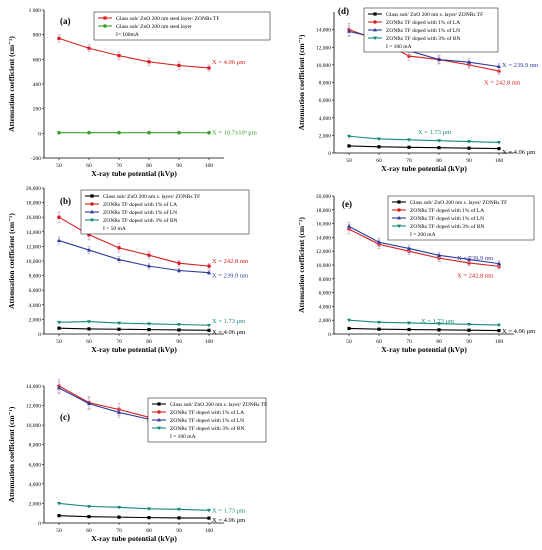 The width and height of the screenshot is (542, 550). Describe the element at coordinates (301, 265) in the screenshot. I see `y-axis-label: Attenuation coefficient (cm⁻¹)` at that location.